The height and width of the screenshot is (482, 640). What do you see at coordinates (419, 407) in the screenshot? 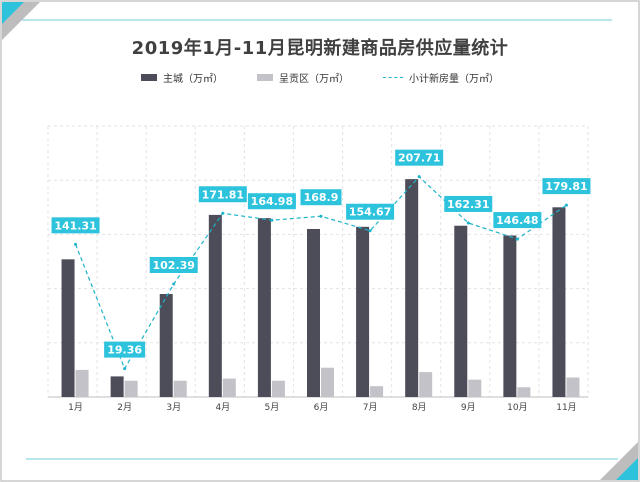
I see `x-tick-label: 8月` at bounding box center [419, 407].